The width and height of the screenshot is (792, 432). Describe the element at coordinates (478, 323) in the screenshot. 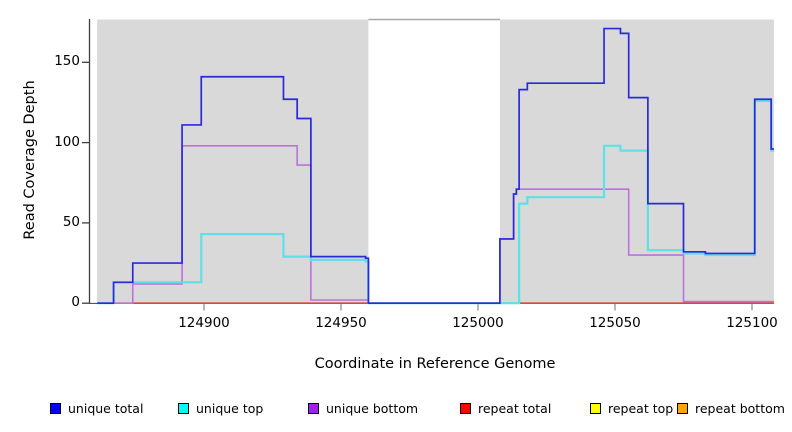

I see `x-tick-label: 125000` at that location.